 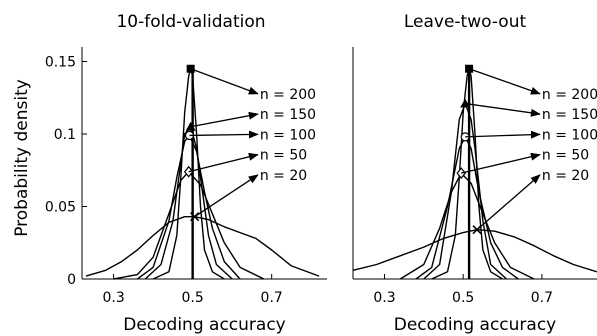 I want to click on series-line-triangle, so click(x=188, y=203).